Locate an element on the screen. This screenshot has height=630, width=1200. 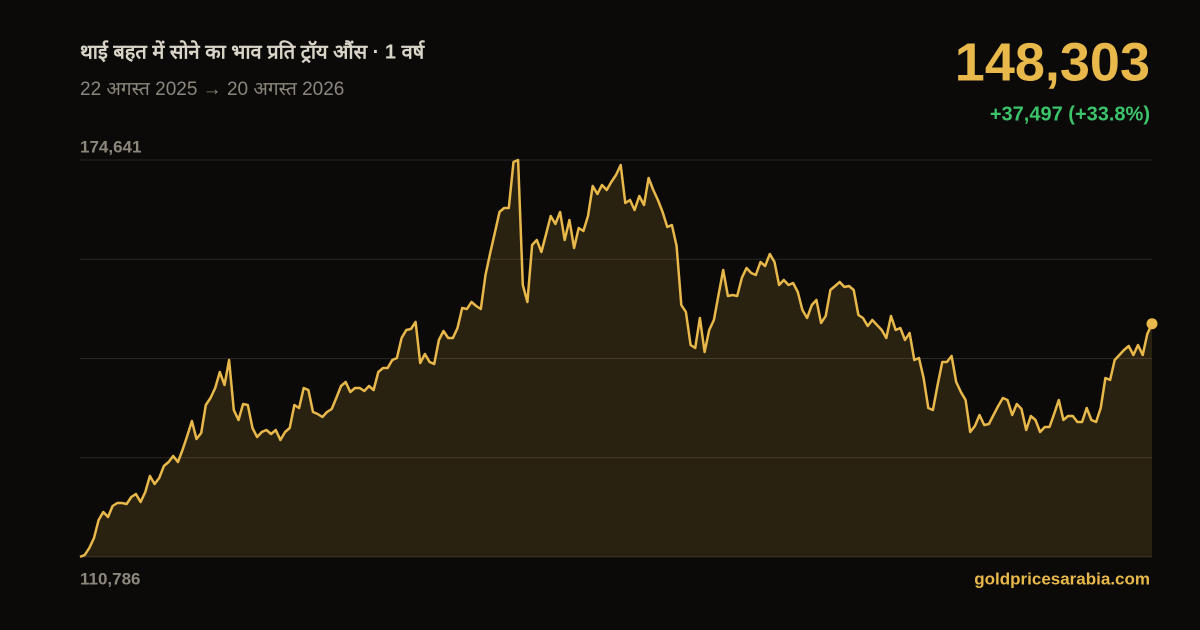
change: +37,497 (+33.8%) is located at coordinates (1070, 114).